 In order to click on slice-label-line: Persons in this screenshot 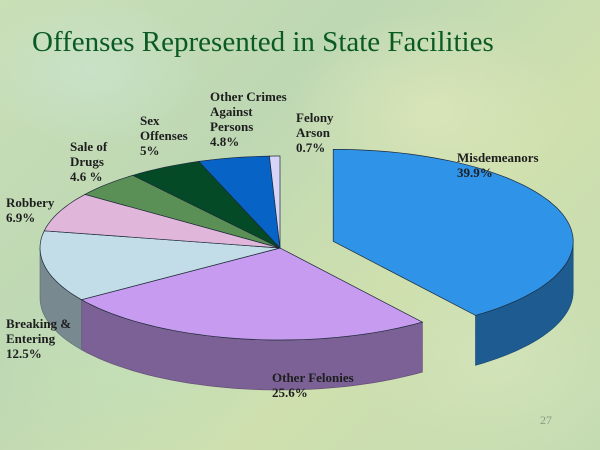, I will do `click(231, 126)`.